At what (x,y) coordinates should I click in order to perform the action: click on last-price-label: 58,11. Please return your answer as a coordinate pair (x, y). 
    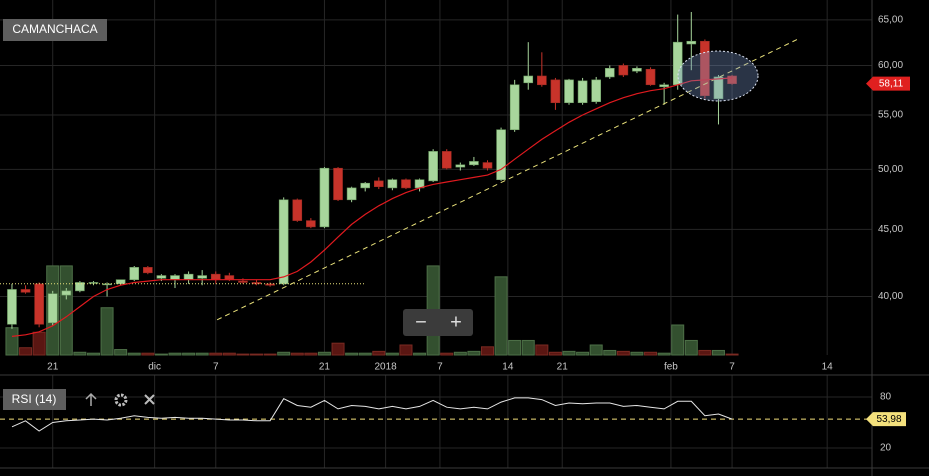
    Looking at the image, I should click on (891, 83).